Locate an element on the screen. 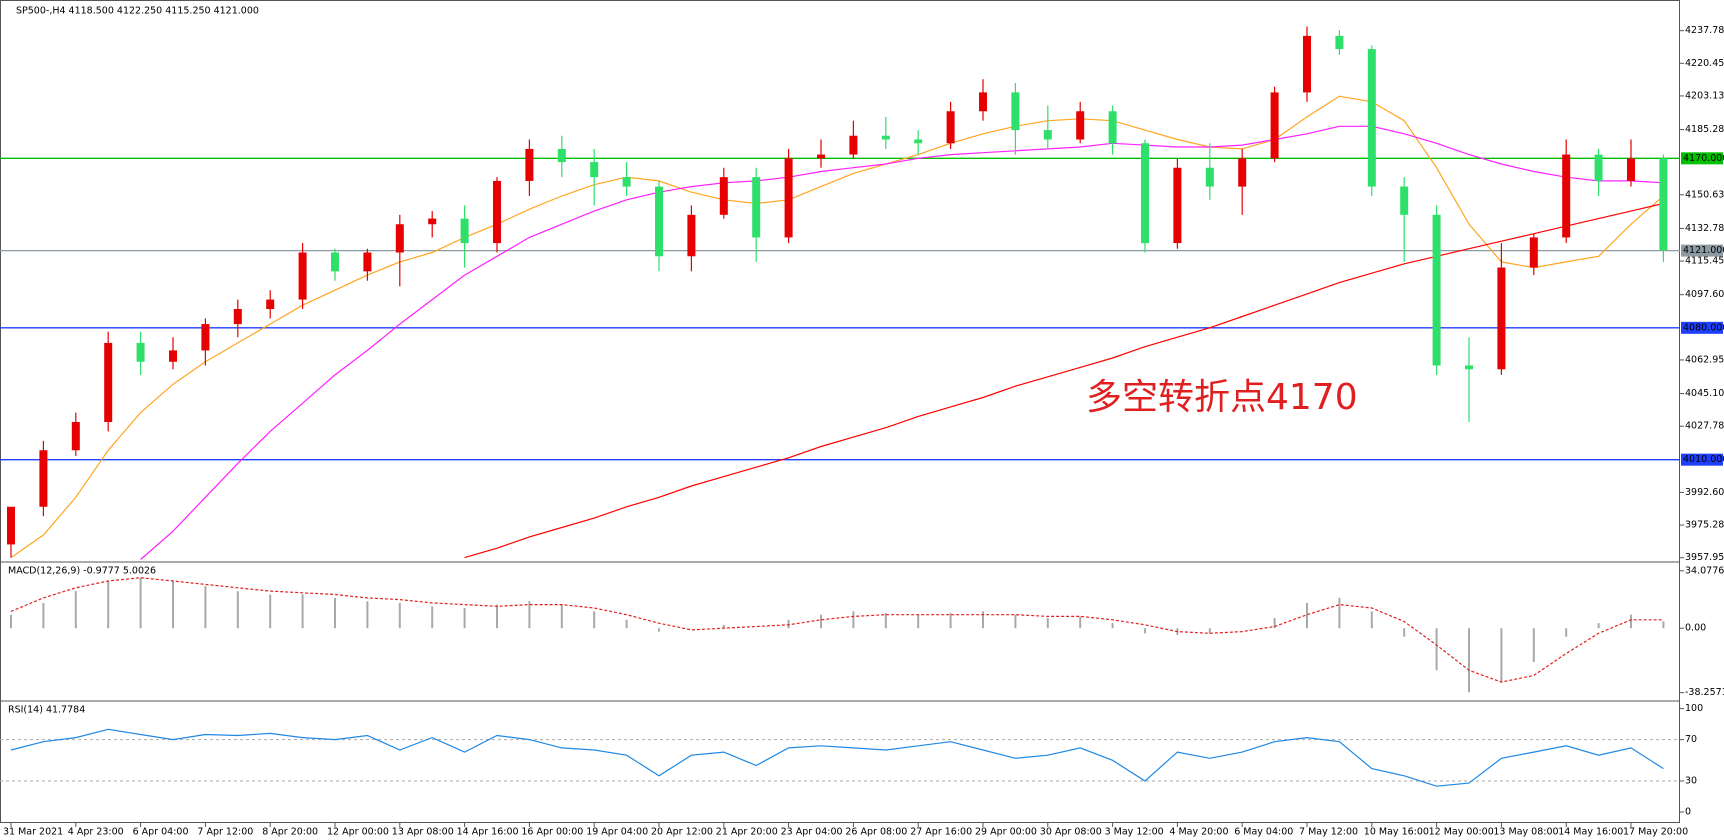  x-tick-label: 6 Apr 04:00 is located at coordinates (161, 832).